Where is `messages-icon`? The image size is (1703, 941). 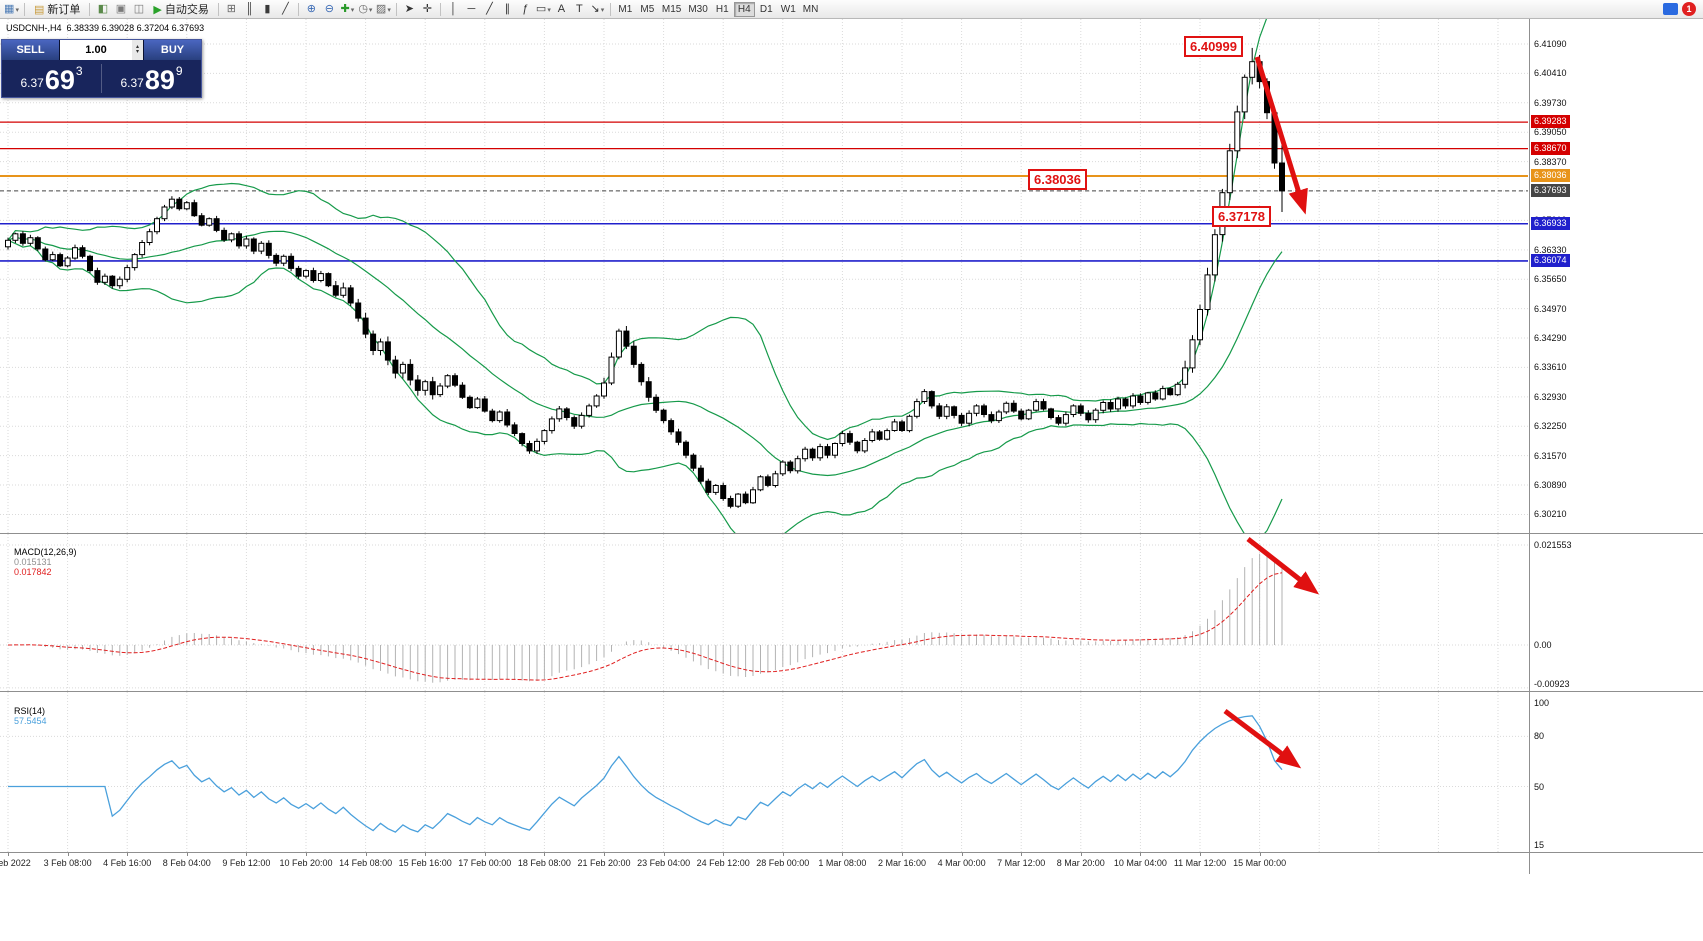 messages-icon is located at coordinates (1670, 9).